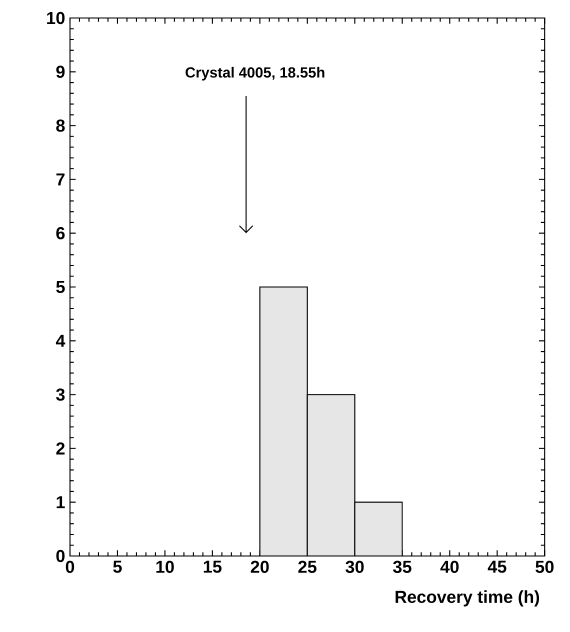 The width and height of the screenshot is (570, 632). I want to click on x-tick-label: 15, so click(213, 566).